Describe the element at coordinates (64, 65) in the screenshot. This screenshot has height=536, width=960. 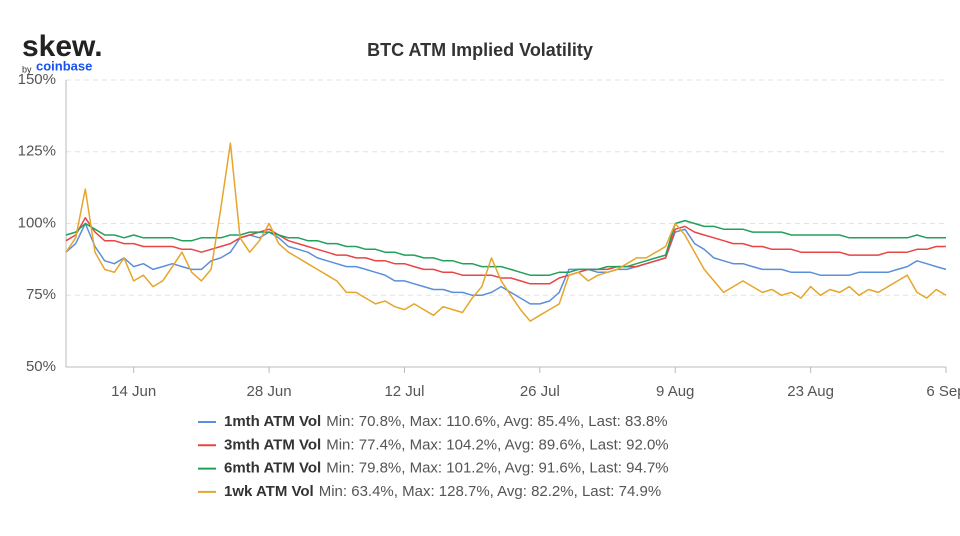
I see `logo-company: coinbase` at that location.